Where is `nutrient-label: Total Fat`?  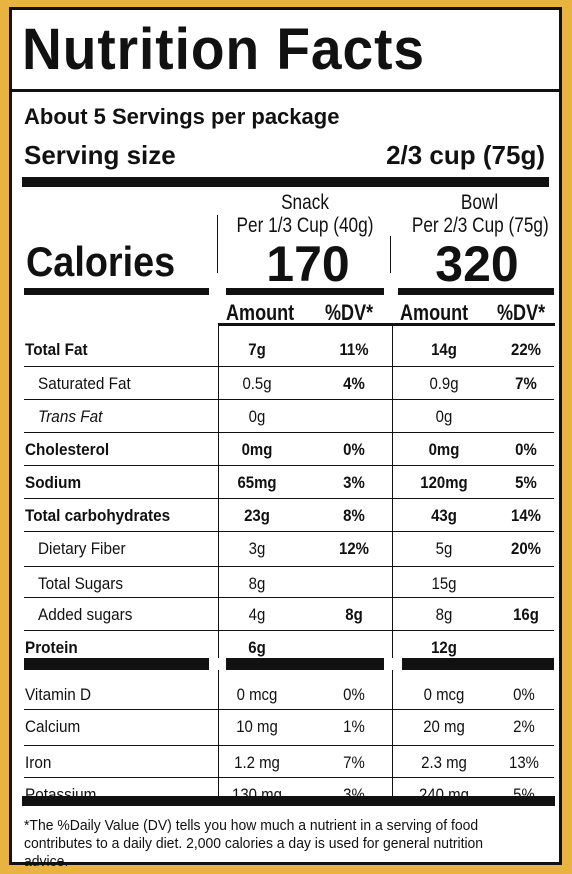 nutrient-label: Total Fat is located at coordinates (56, 349).